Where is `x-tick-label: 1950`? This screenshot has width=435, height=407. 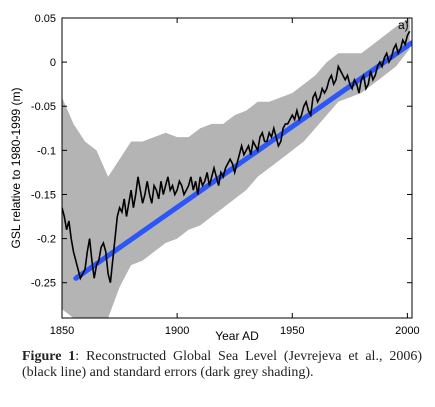 x-tick-label: 1950 is located at coordinates (292, 331).